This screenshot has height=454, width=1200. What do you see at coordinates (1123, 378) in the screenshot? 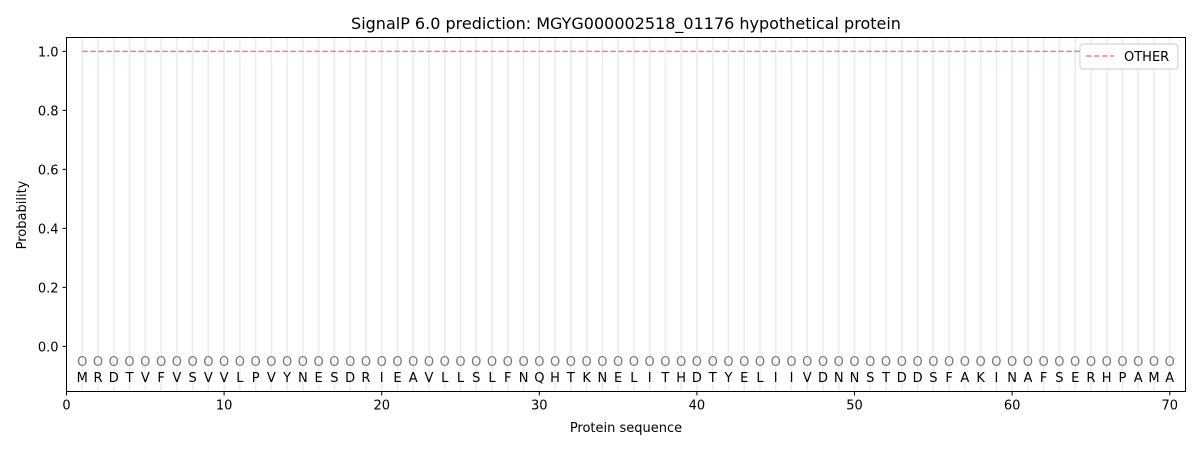
I see `residue-label: P` at bounding box center [1123, 378].